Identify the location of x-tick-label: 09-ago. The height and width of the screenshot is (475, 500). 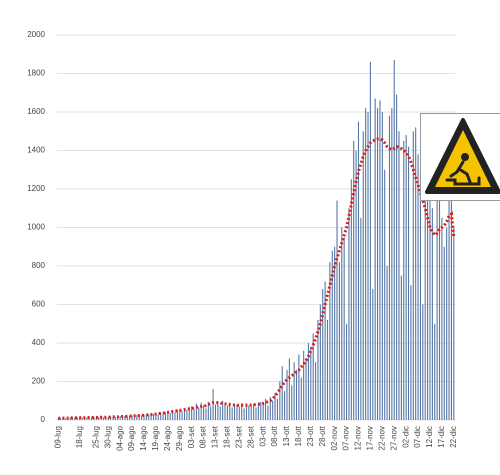
(131, 437).